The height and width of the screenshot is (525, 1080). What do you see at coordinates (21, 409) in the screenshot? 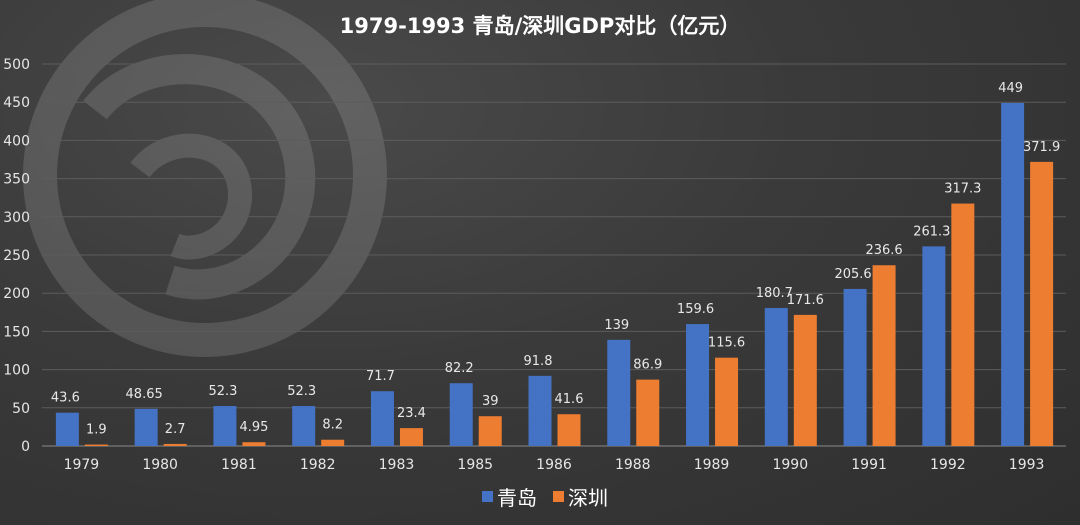
I see `y-tick-label: 50` at bounding box center [21, 409].